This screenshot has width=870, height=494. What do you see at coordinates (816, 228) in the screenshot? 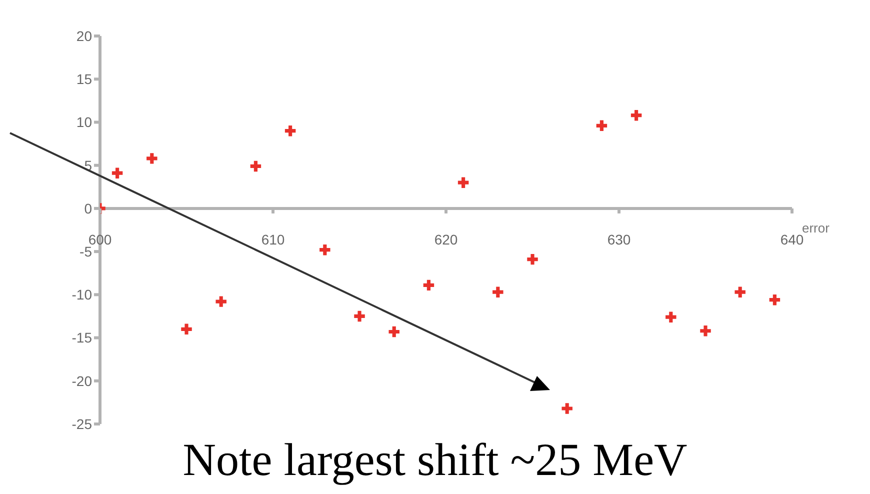
I see `x-axis-title: error` at bounding box center [816, 228].